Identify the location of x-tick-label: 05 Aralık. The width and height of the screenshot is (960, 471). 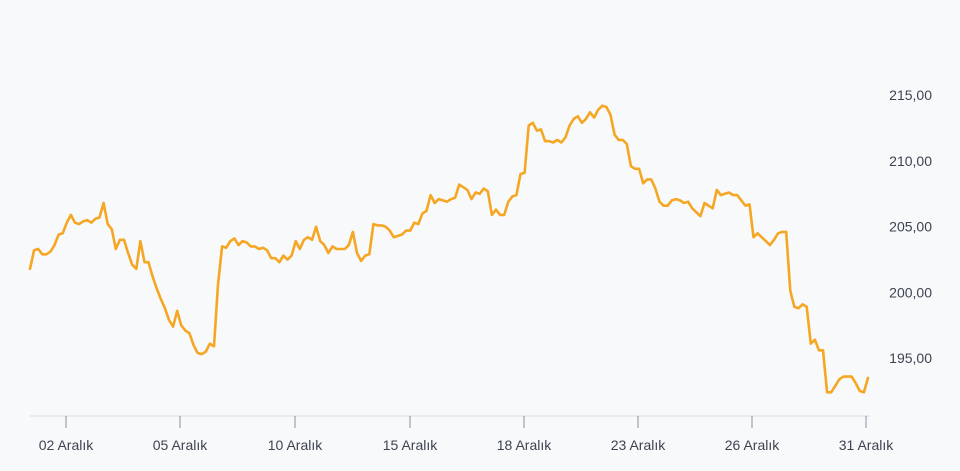
(180, 445).